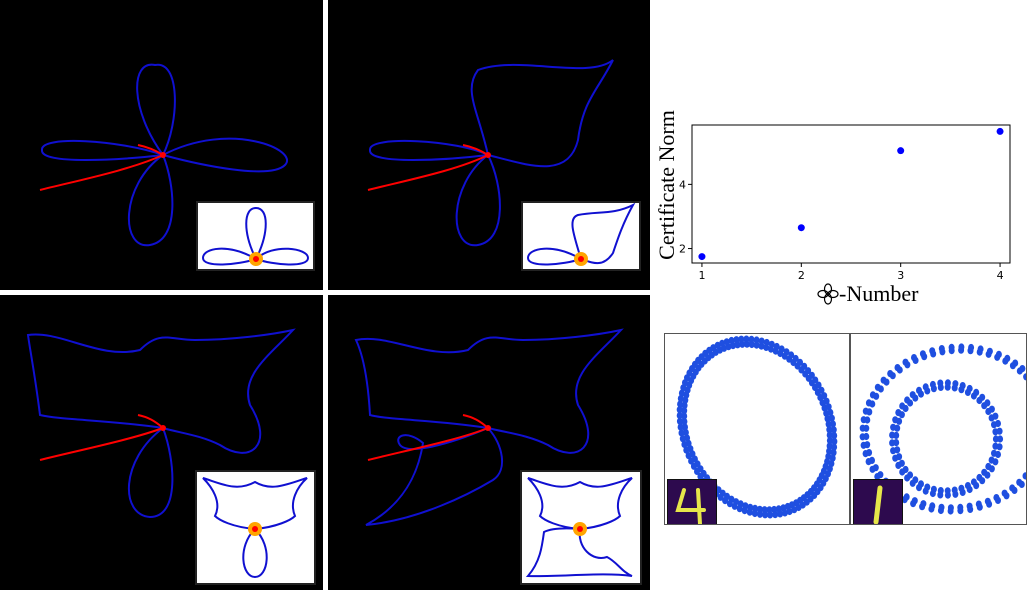 This screenshot has width=1027, height=590. I want to click on three-petal-inset, so click(255, 236).